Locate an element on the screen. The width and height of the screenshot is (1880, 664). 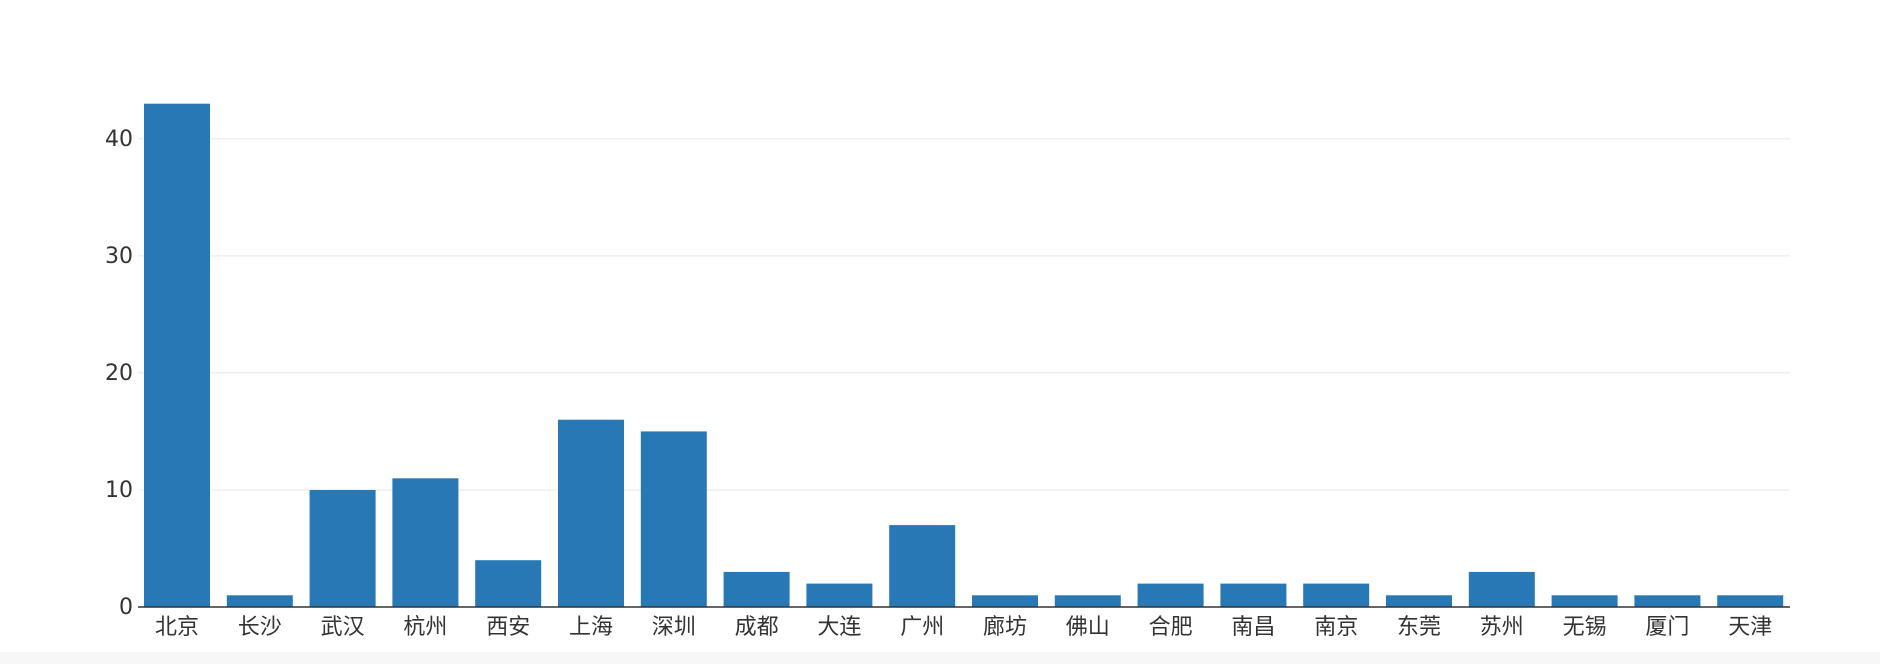
x-tick-label: 东莞 is located at coordinates (1419, 627).